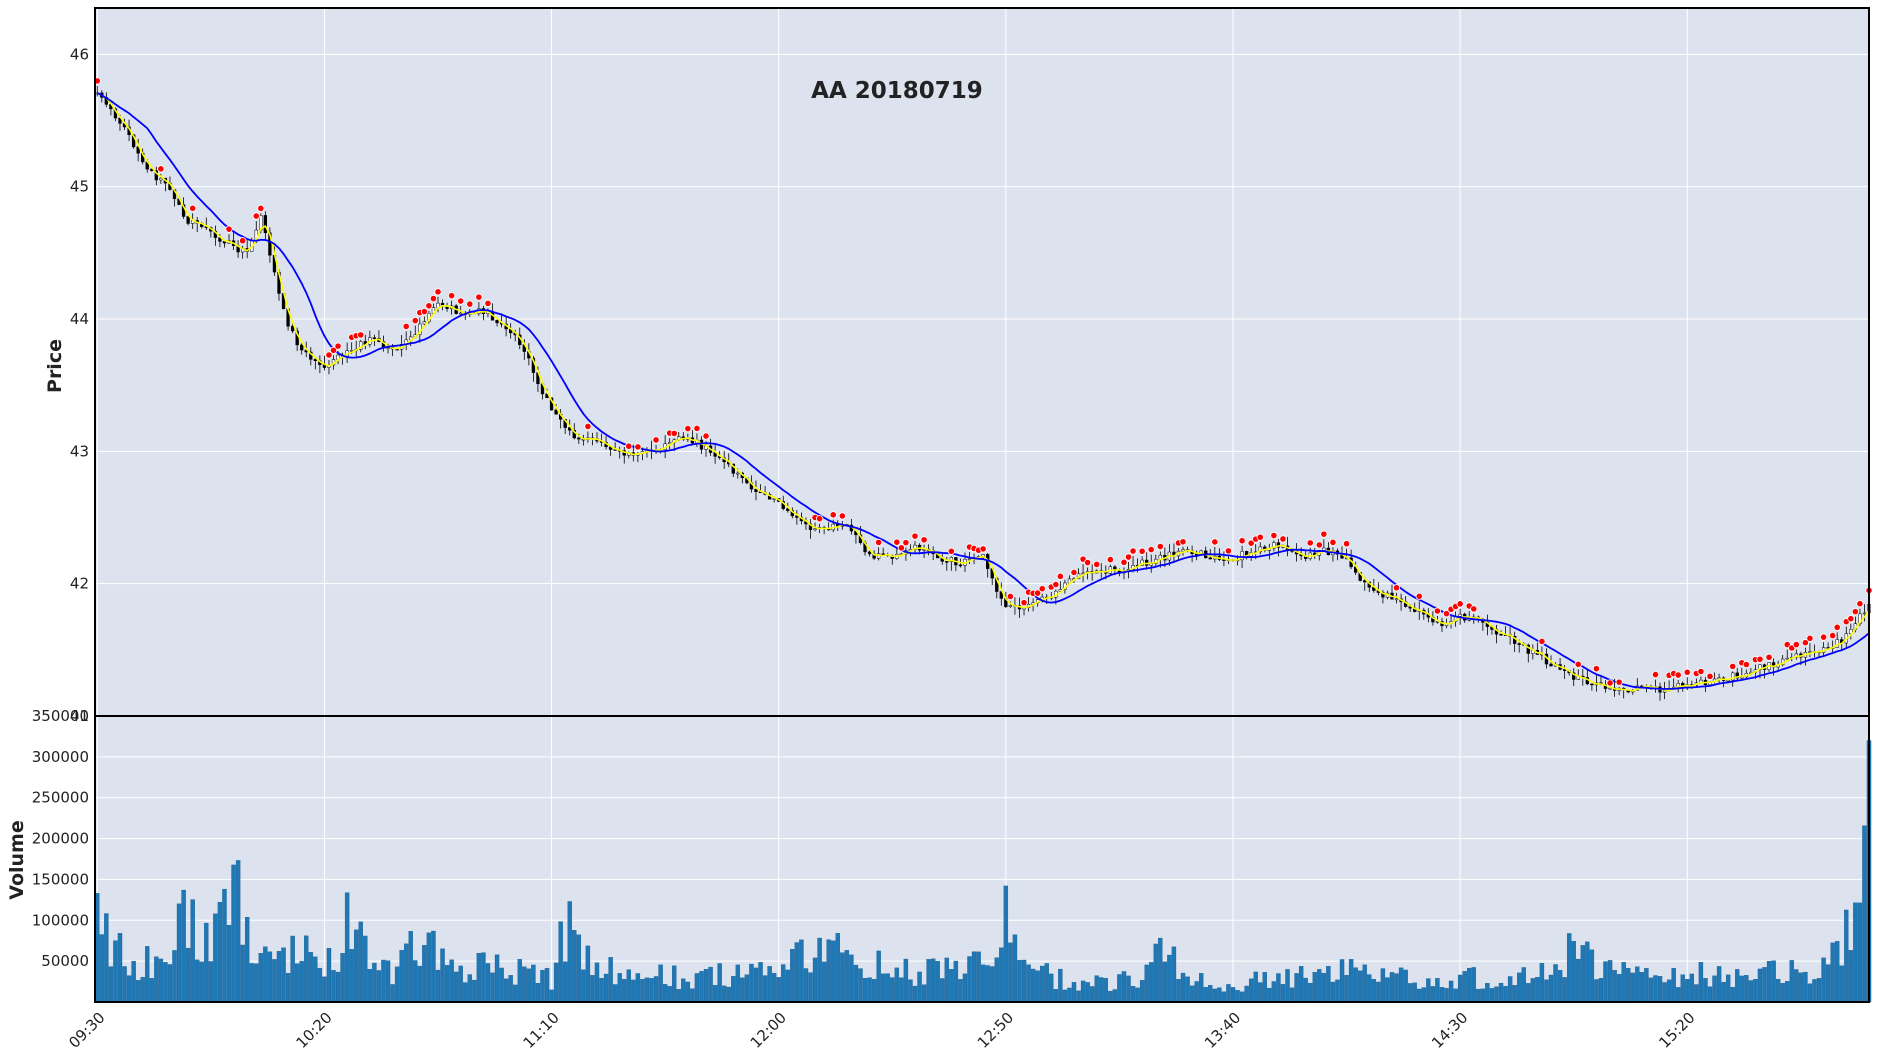  I want to click on volume-tick-label: 250000, so click(60, 798).